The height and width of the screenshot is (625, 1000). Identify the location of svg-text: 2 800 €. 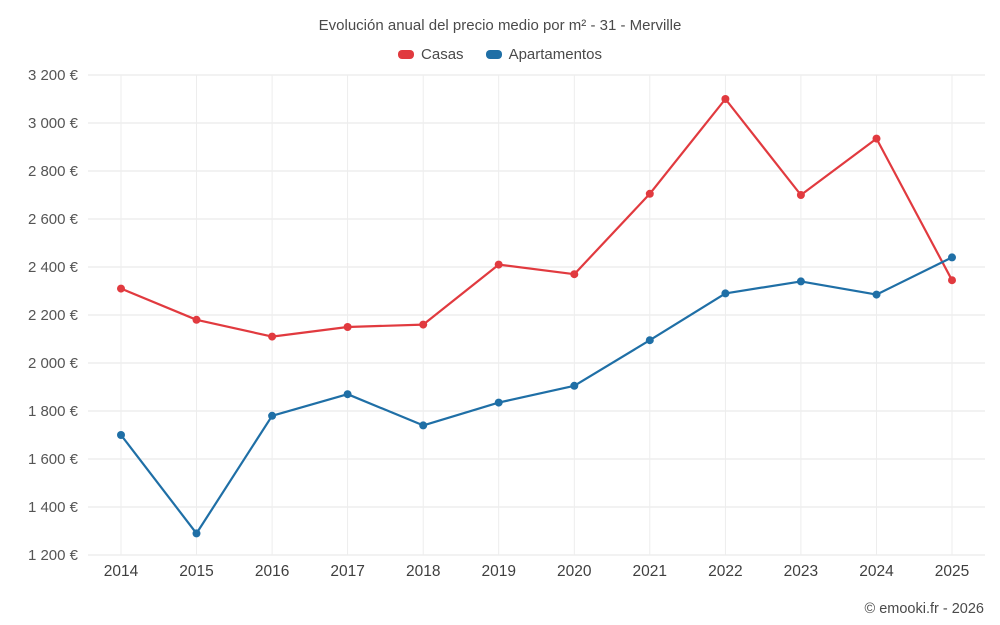
(53, 171).